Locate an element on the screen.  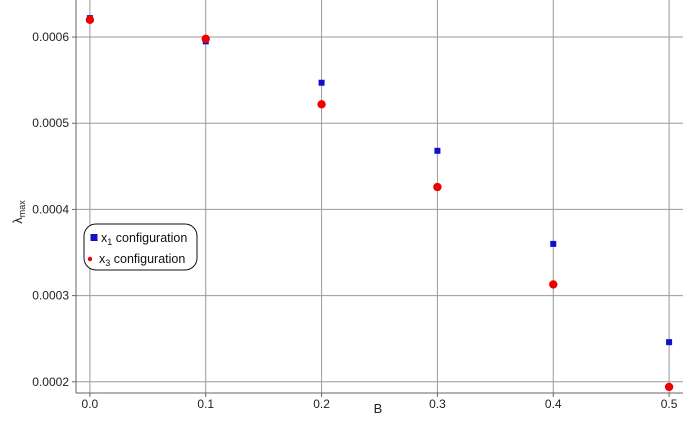
y-axis-label: λmax is located at coordinates (18, 212).